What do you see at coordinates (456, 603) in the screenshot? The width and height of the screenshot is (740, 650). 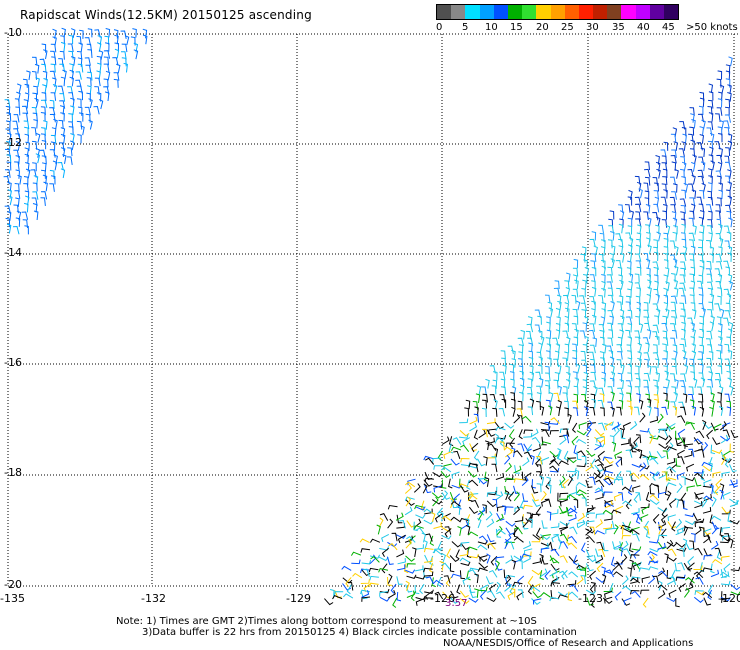 I see `pass-time-label: 3:57` at bounding box center [456, 603].